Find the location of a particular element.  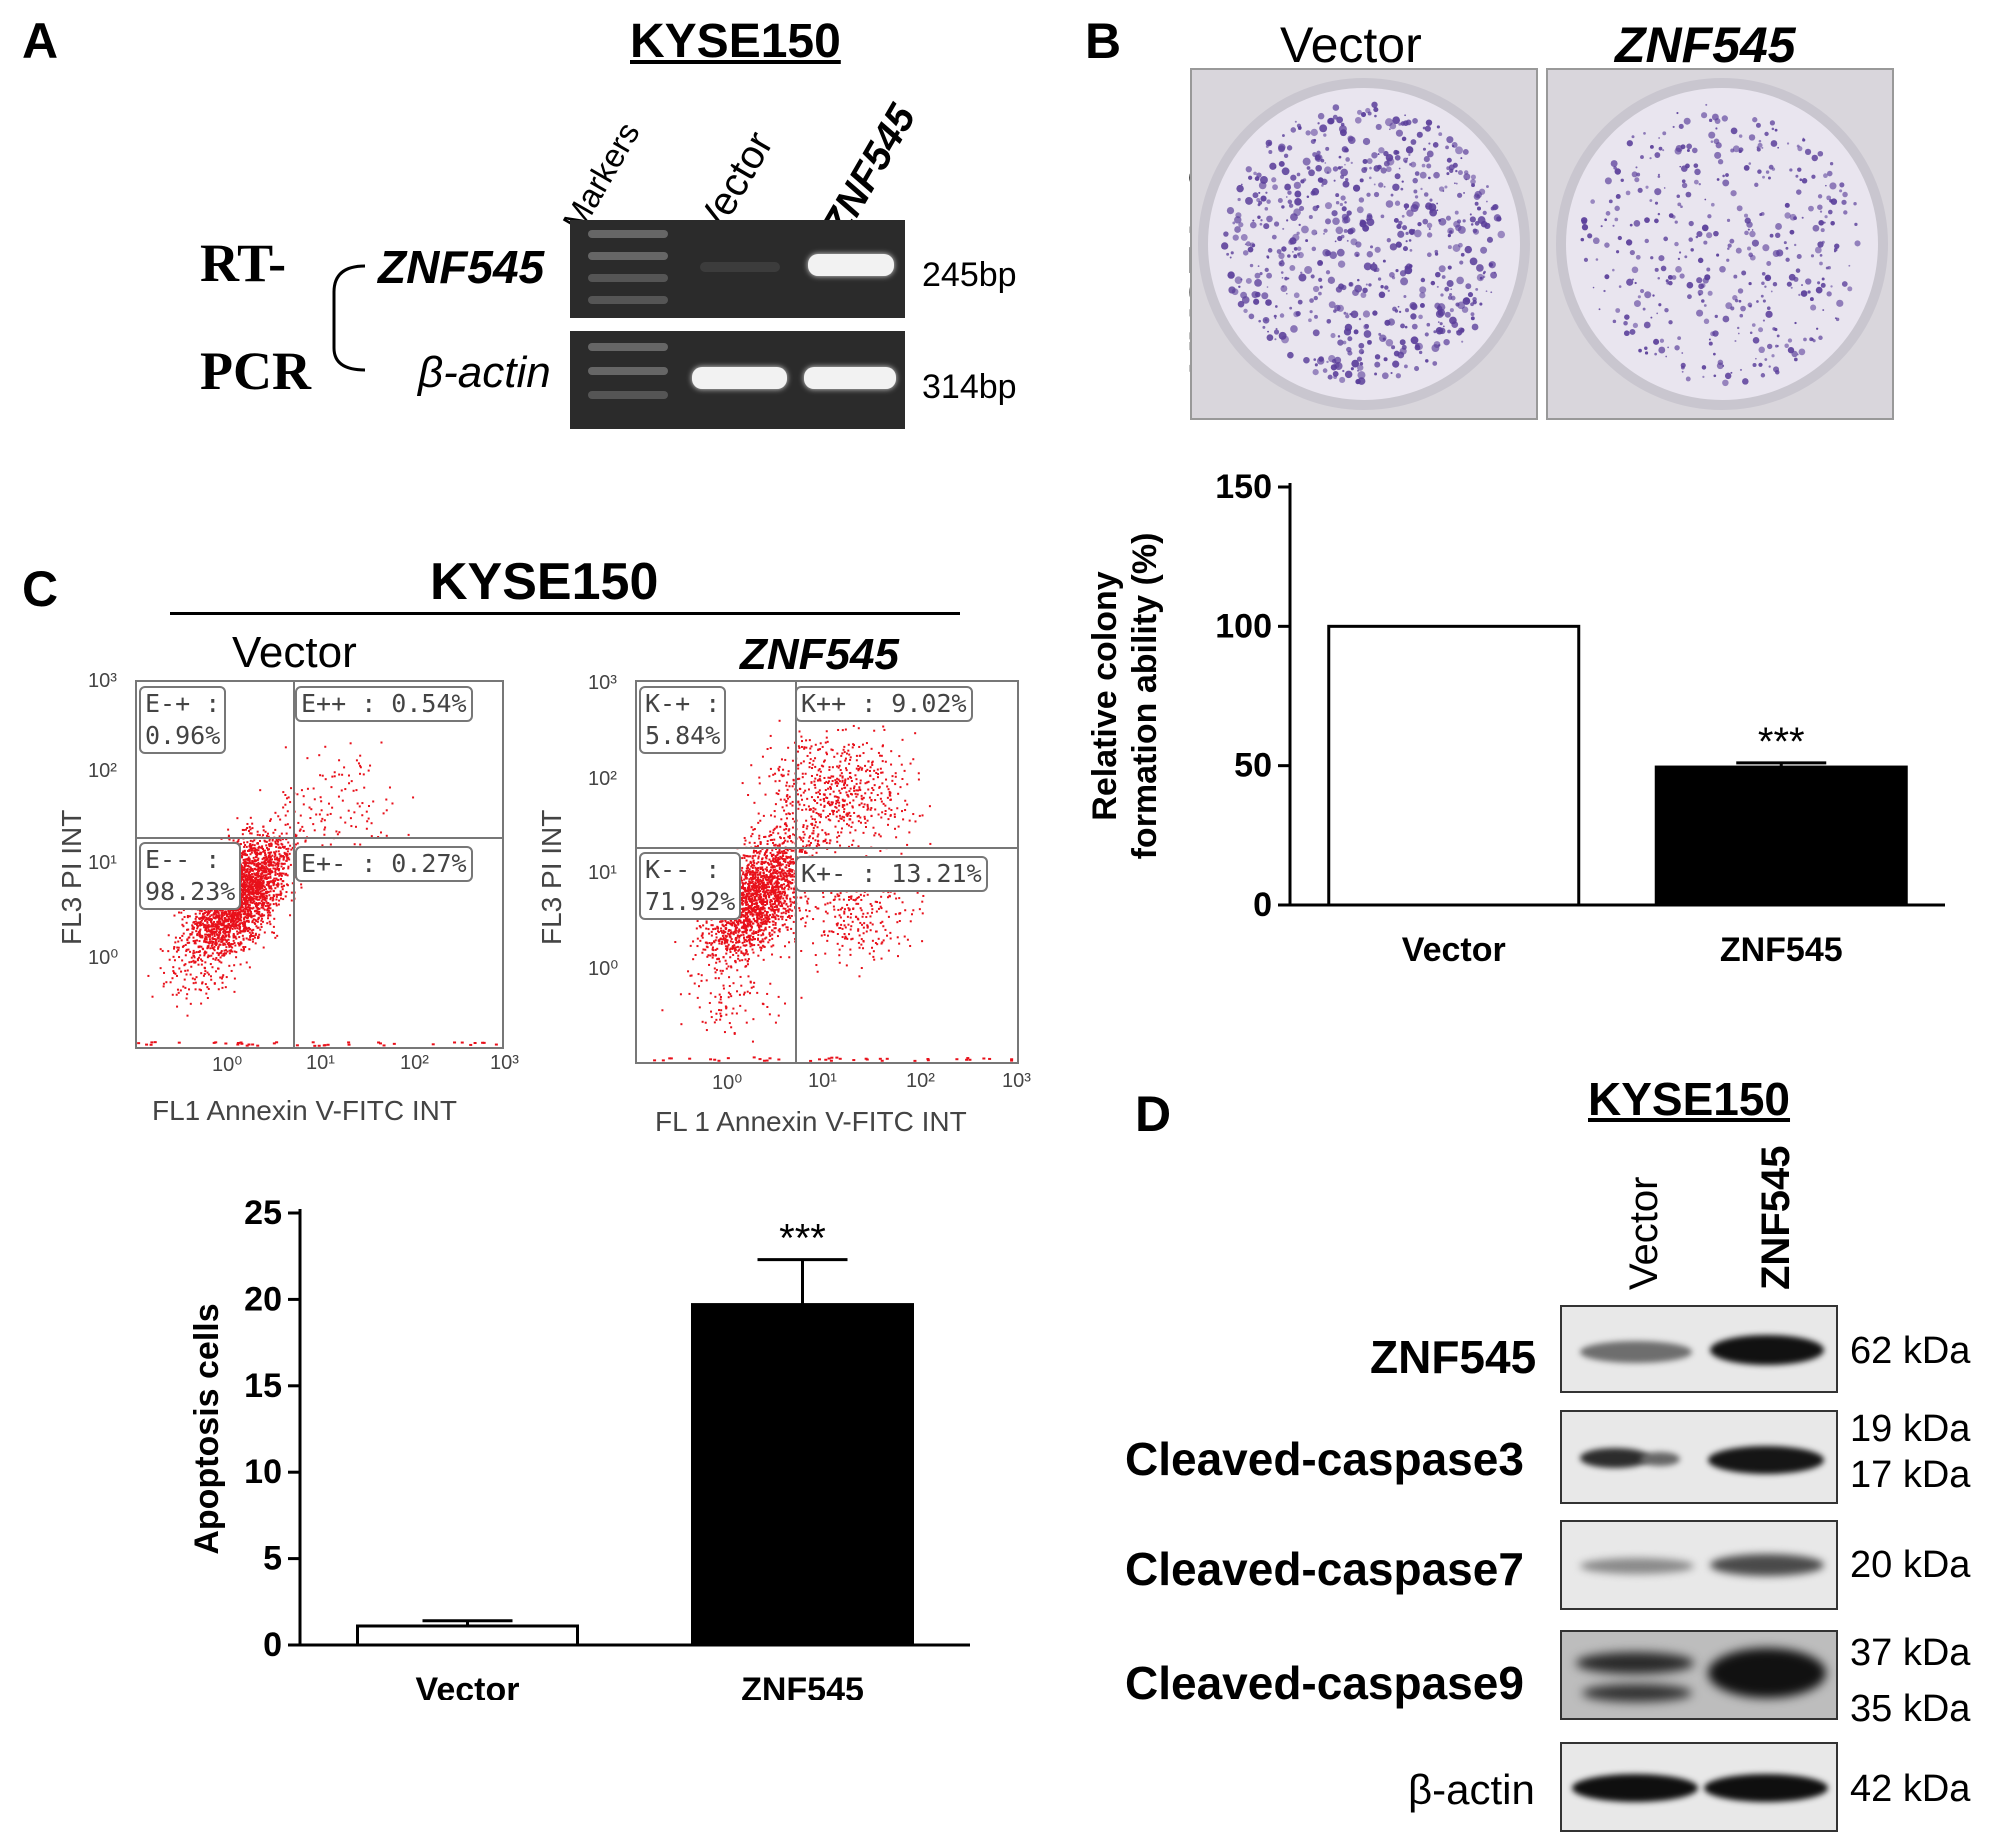

panel-letter-b: B is located at coordinates (1103, 41).